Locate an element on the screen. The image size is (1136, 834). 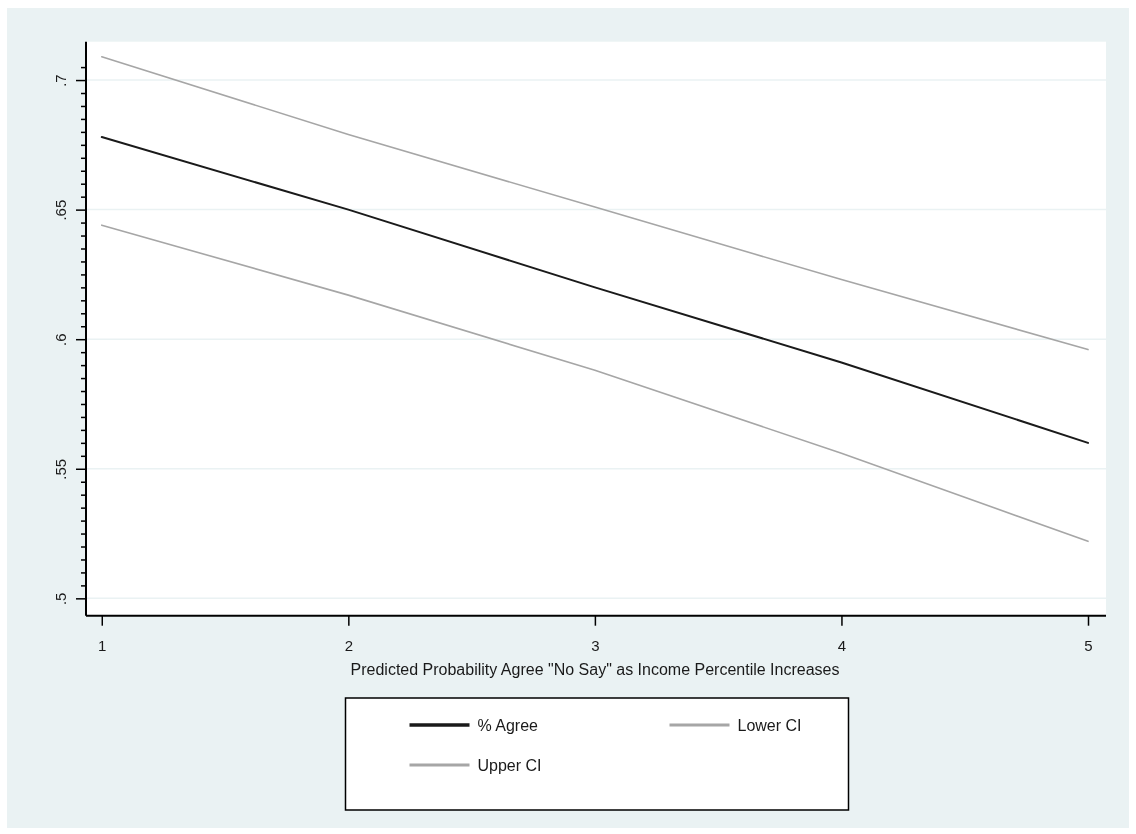
legend-label: Upper CI is located at coordinates (509, 765).